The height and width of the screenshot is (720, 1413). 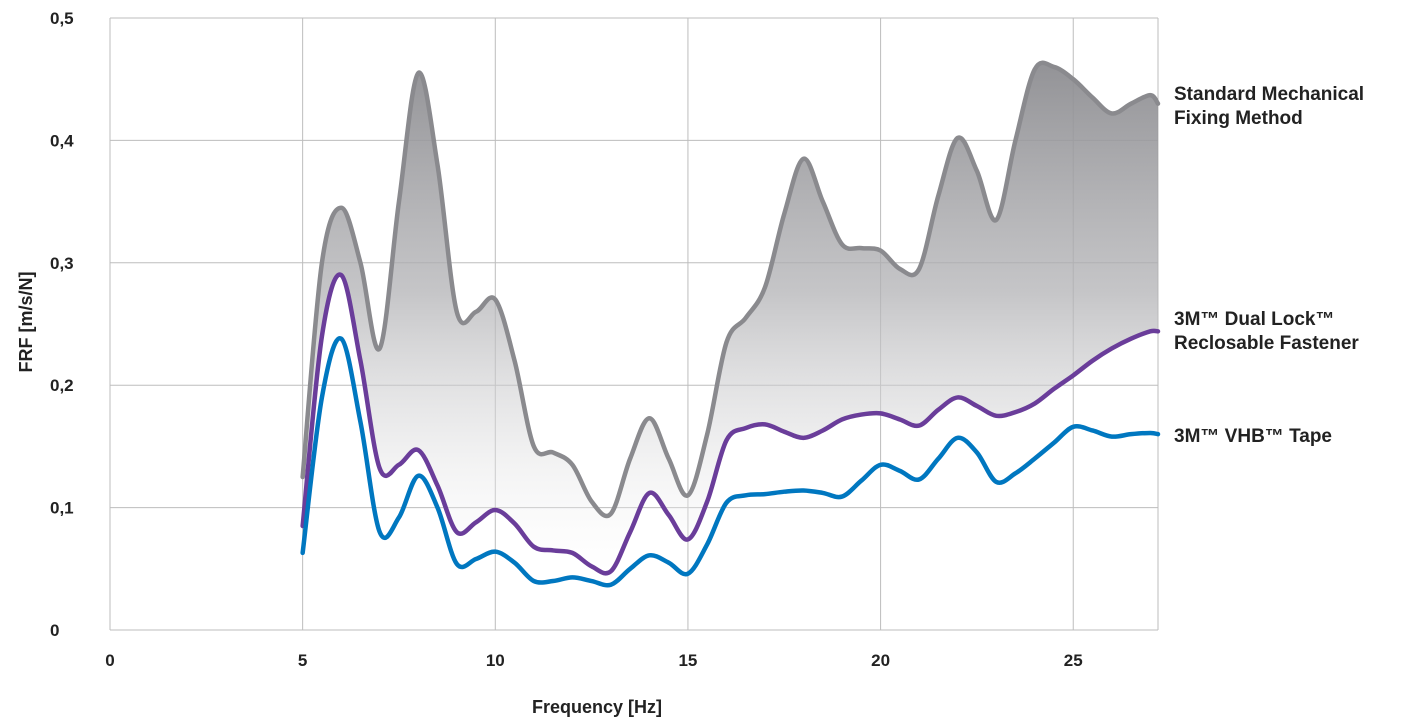 What do you see at coordinates (62, 385) in the screenshot?
I see `y-tick-label: 0,2` at bounding box center [62, 385].